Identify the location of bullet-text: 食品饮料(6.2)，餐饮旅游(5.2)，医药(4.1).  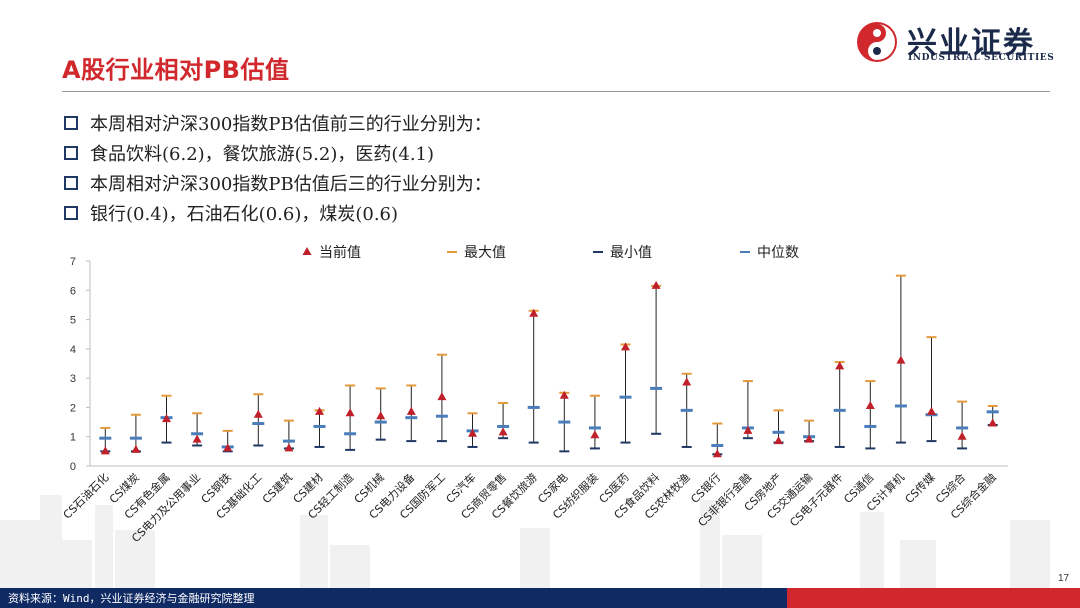
(262, 154).